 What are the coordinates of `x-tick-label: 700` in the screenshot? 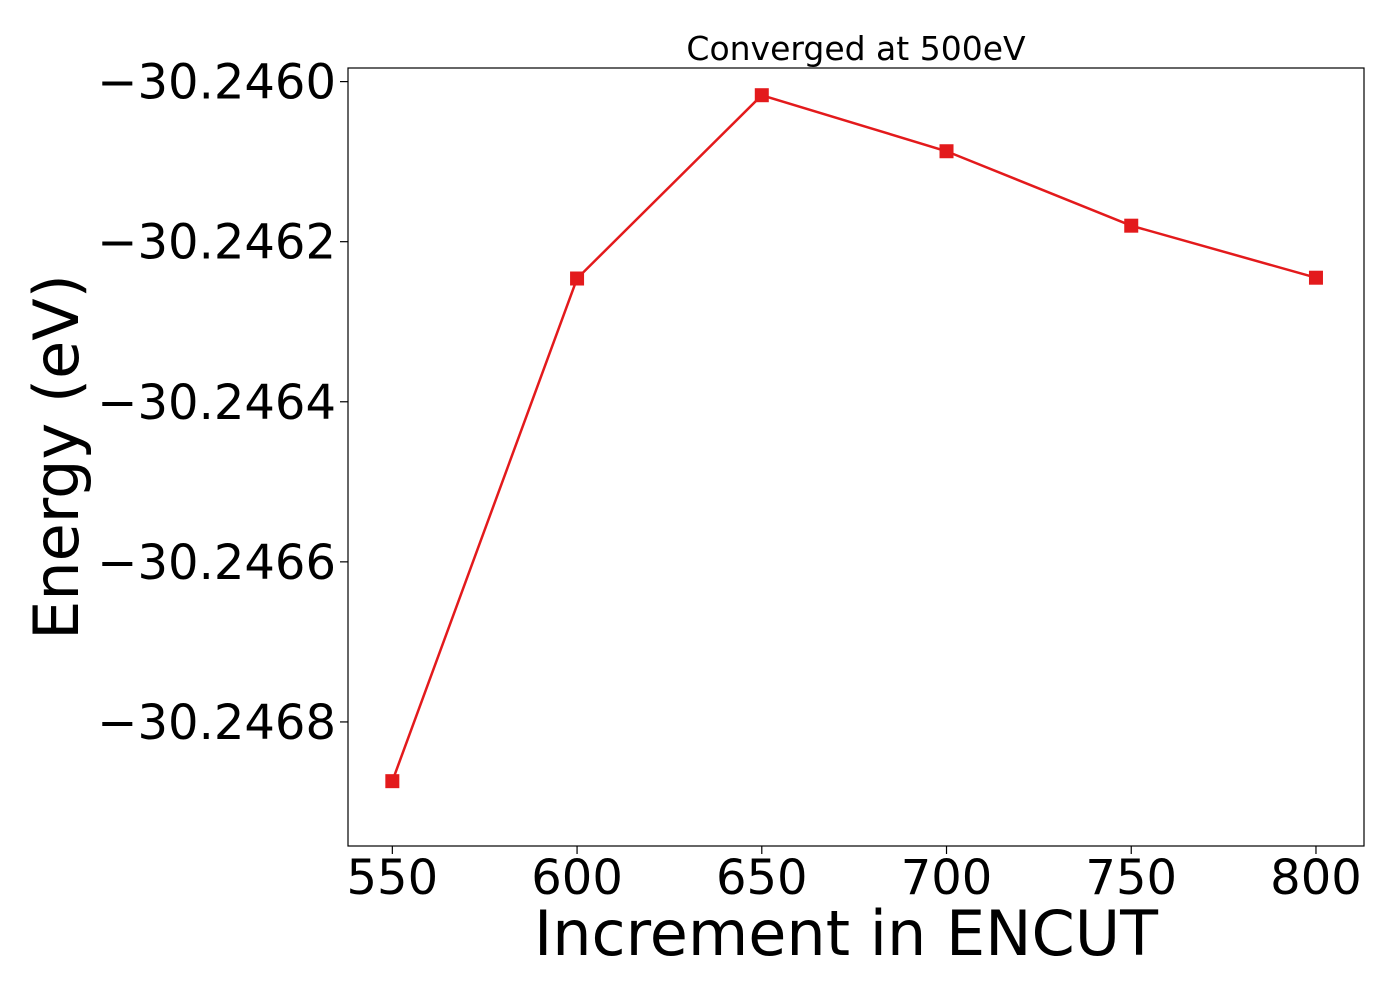 It's located at (947, 878).